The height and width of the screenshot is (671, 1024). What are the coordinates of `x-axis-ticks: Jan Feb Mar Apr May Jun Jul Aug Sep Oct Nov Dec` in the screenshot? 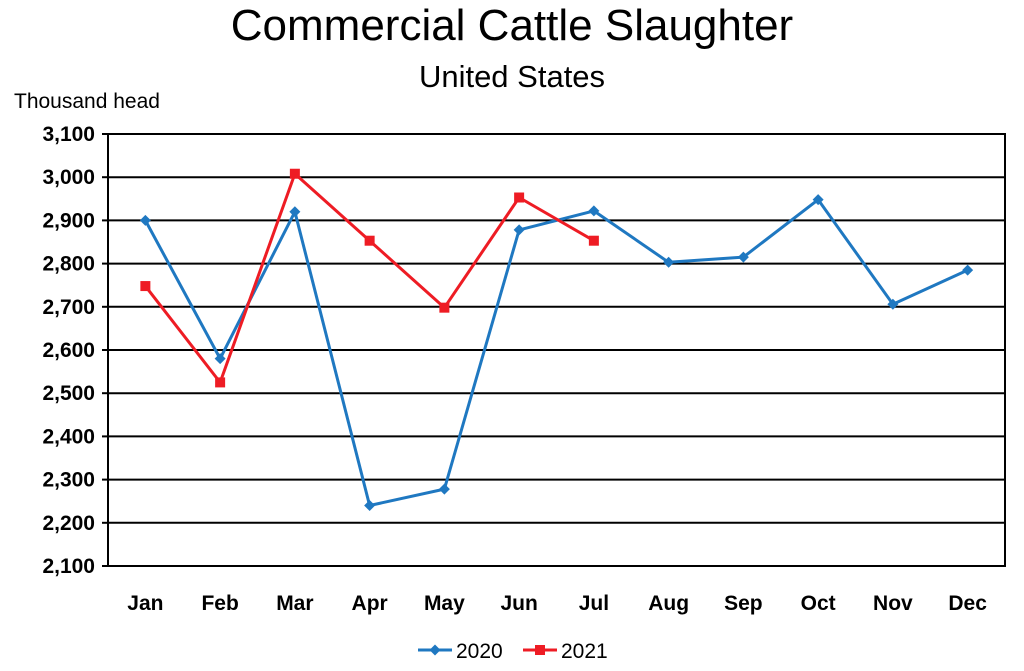 It's located at (557, 603).